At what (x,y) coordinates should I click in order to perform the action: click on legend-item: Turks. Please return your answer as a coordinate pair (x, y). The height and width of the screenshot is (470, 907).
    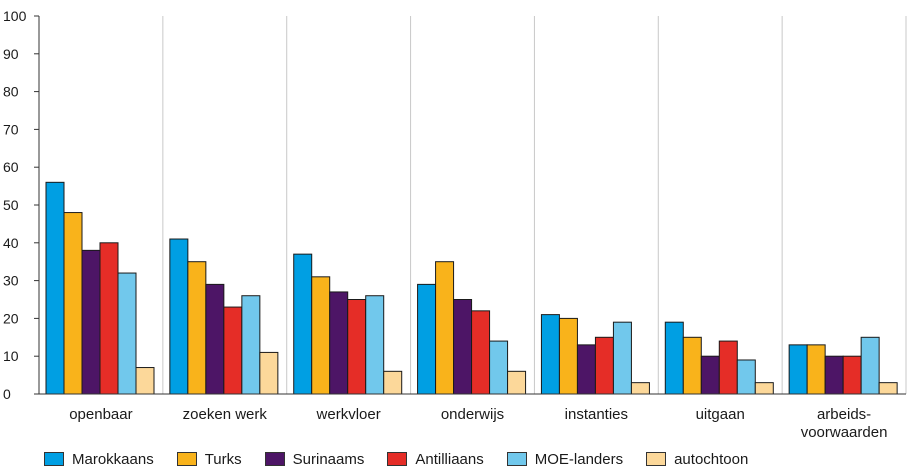
    Looking at the image, I should click on (209, 459).